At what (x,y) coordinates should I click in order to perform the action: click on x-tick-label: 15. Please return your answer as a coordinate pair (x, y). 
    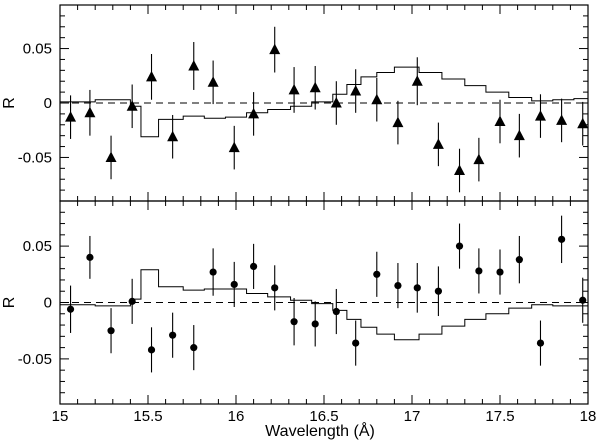
    Looking at the image, I should click on (60, 416).